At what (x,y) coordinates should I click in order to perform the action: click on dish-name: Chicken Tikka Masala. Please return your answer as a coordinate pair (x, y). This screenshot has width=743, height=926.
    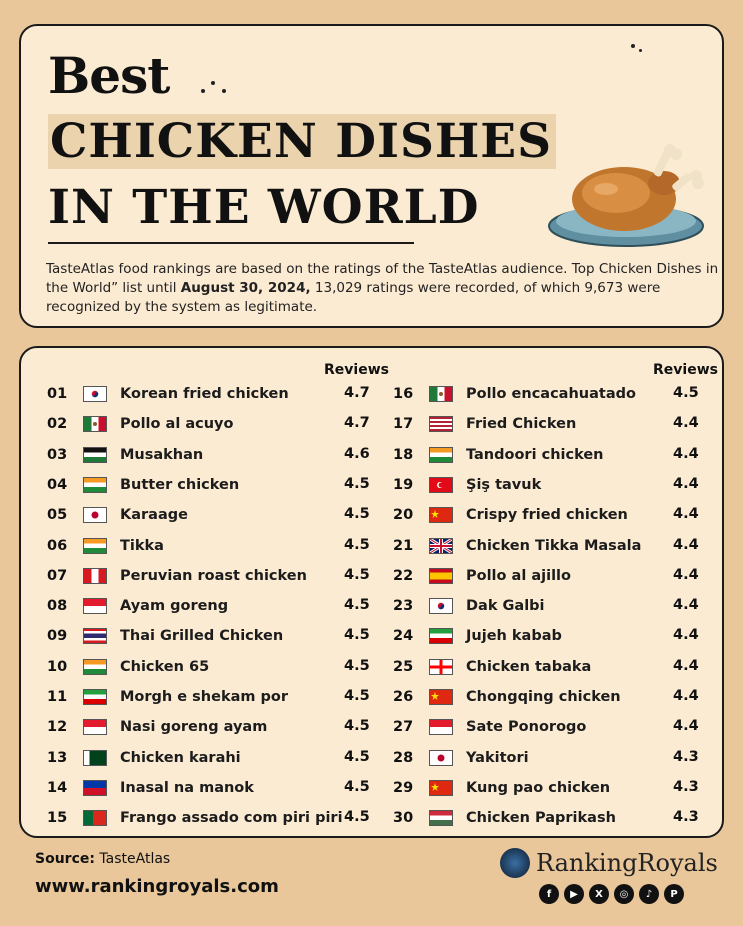
    Looking at the image, I should click on (554, 545).